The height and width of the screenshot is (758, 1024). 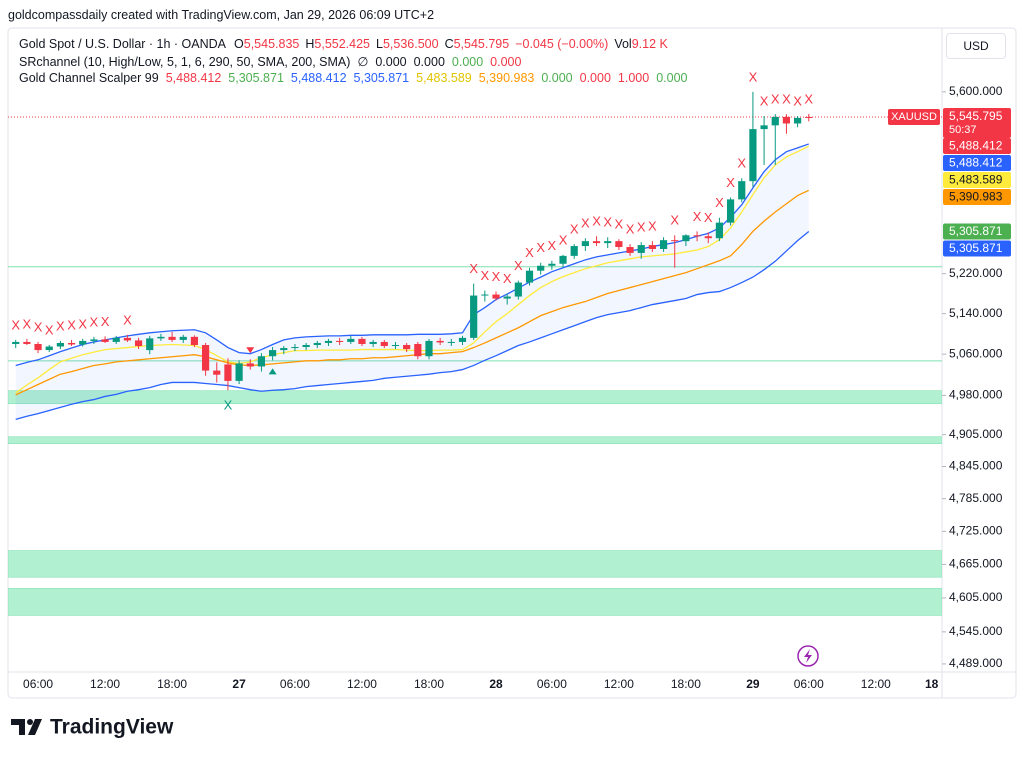 I want to click on currency-button: USD, so click(x=976, y=46).